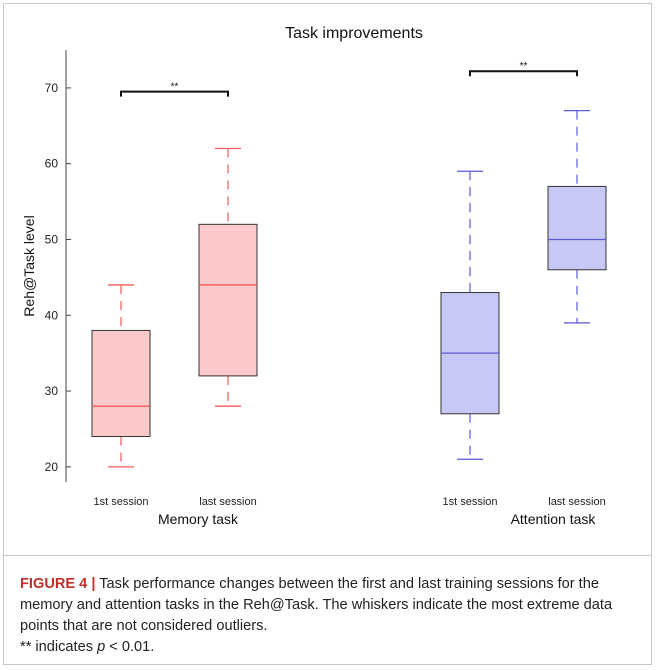 This screenshot has width=657, height=670. Describe the element at coordinates (52, 164) in the screenshot. I see `y-tick-label: 60` at that location.